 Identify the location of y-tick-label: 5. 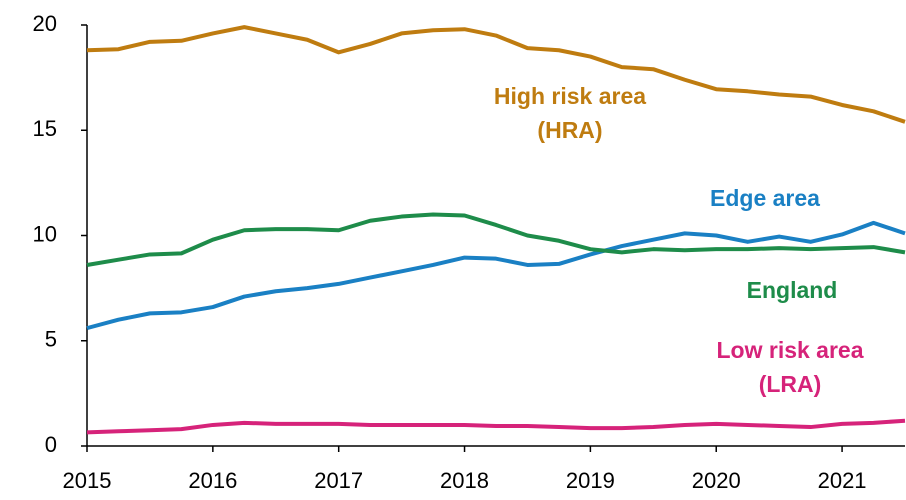
(51, 339).